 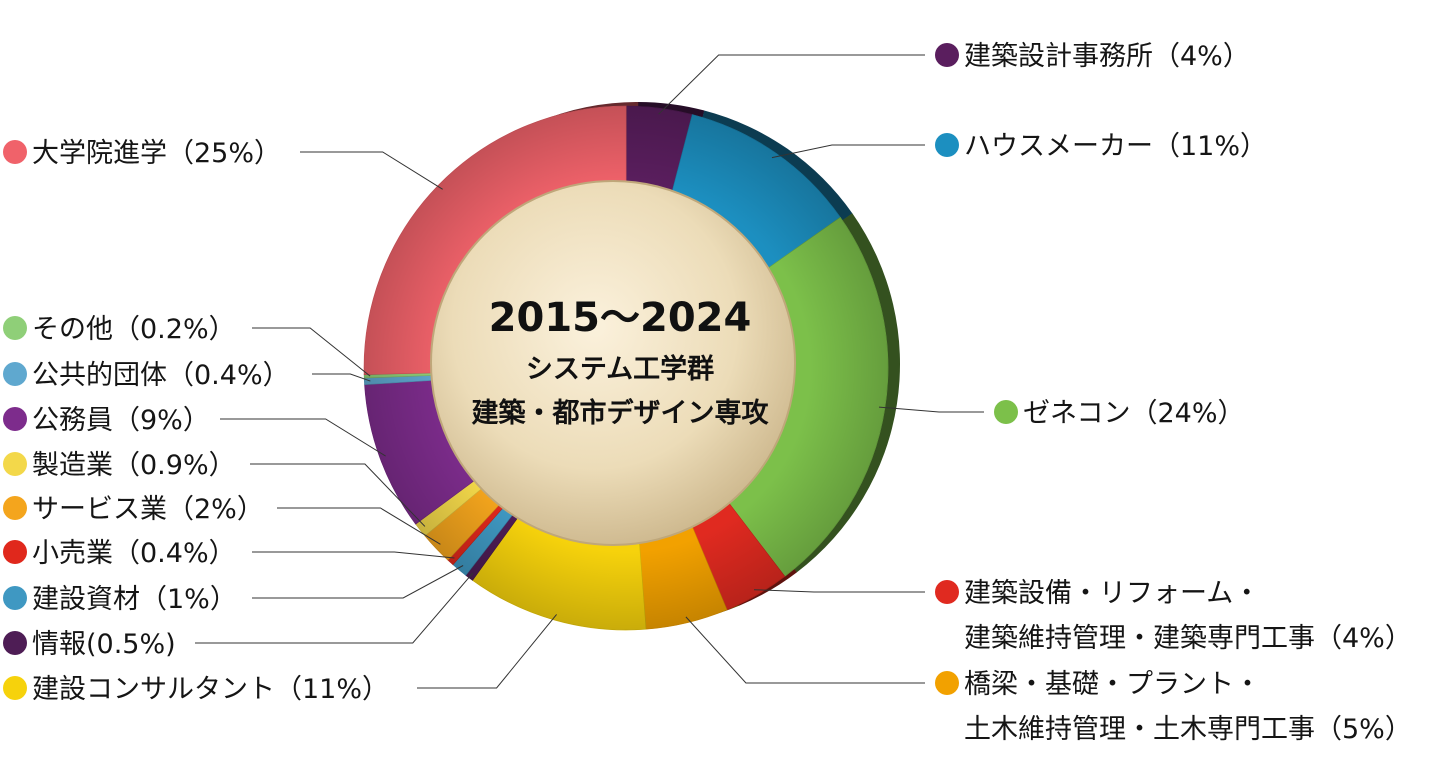 What do you see at coordinates (620, 318) in the screenshot?
I see `center-year-text: 2015～2024` at bounding box center [620, 318].